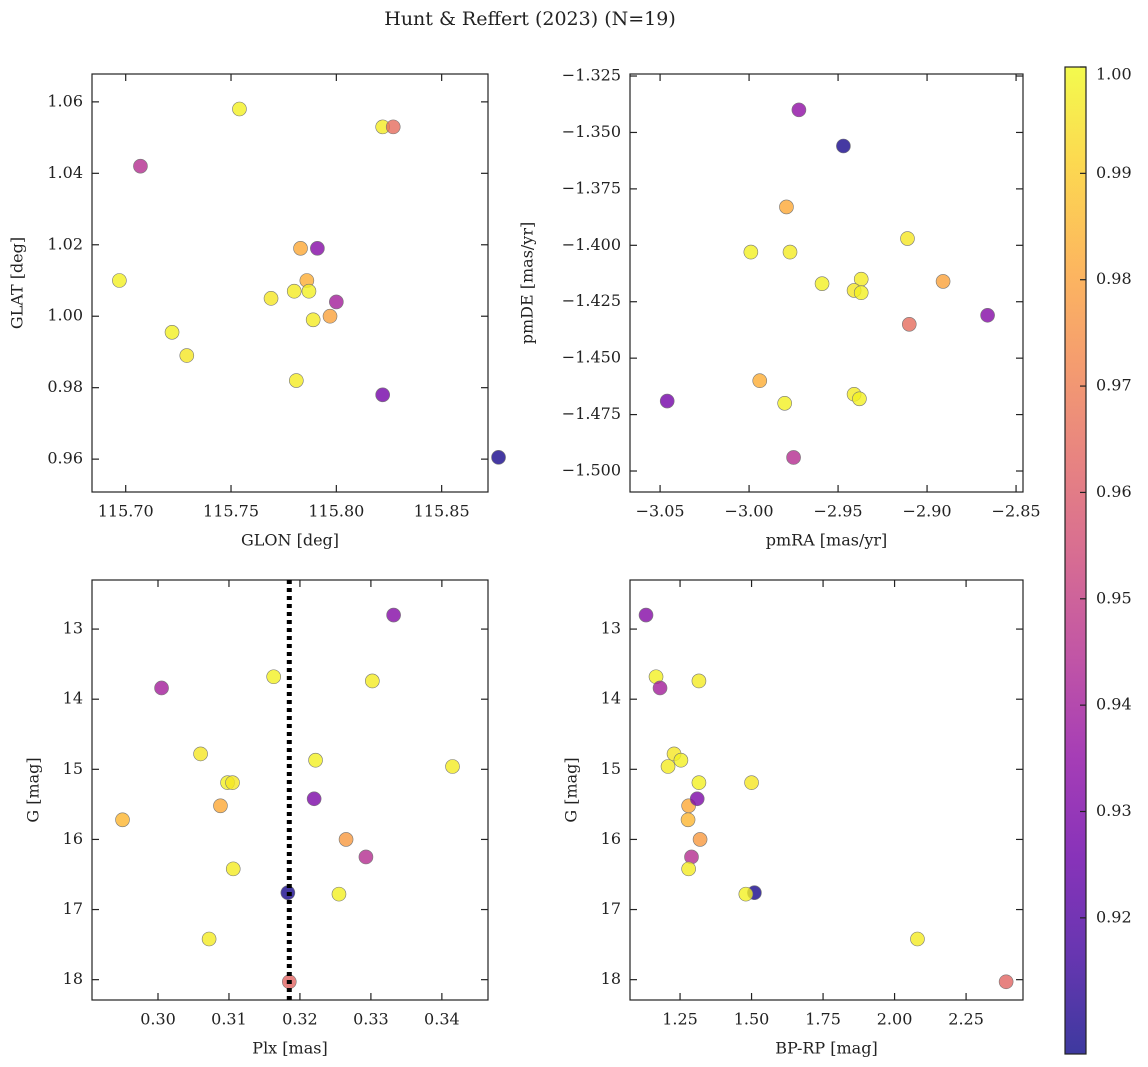 The height and width of the screenshot is (1067, 1148). Describe the element at coordinates (591, 413) in the screenshot. I see `y-tick-label: −1.475` at that location.